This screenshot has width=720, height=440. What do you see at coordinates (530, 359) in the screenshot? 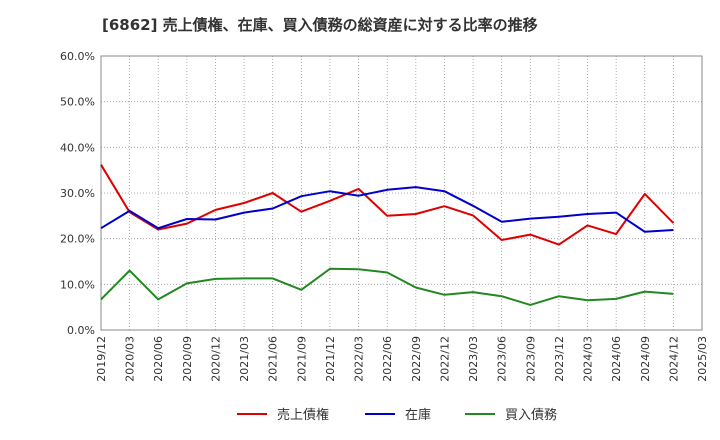
I see `x-tick-label: 2023/09` at bounding box center [530, 359].